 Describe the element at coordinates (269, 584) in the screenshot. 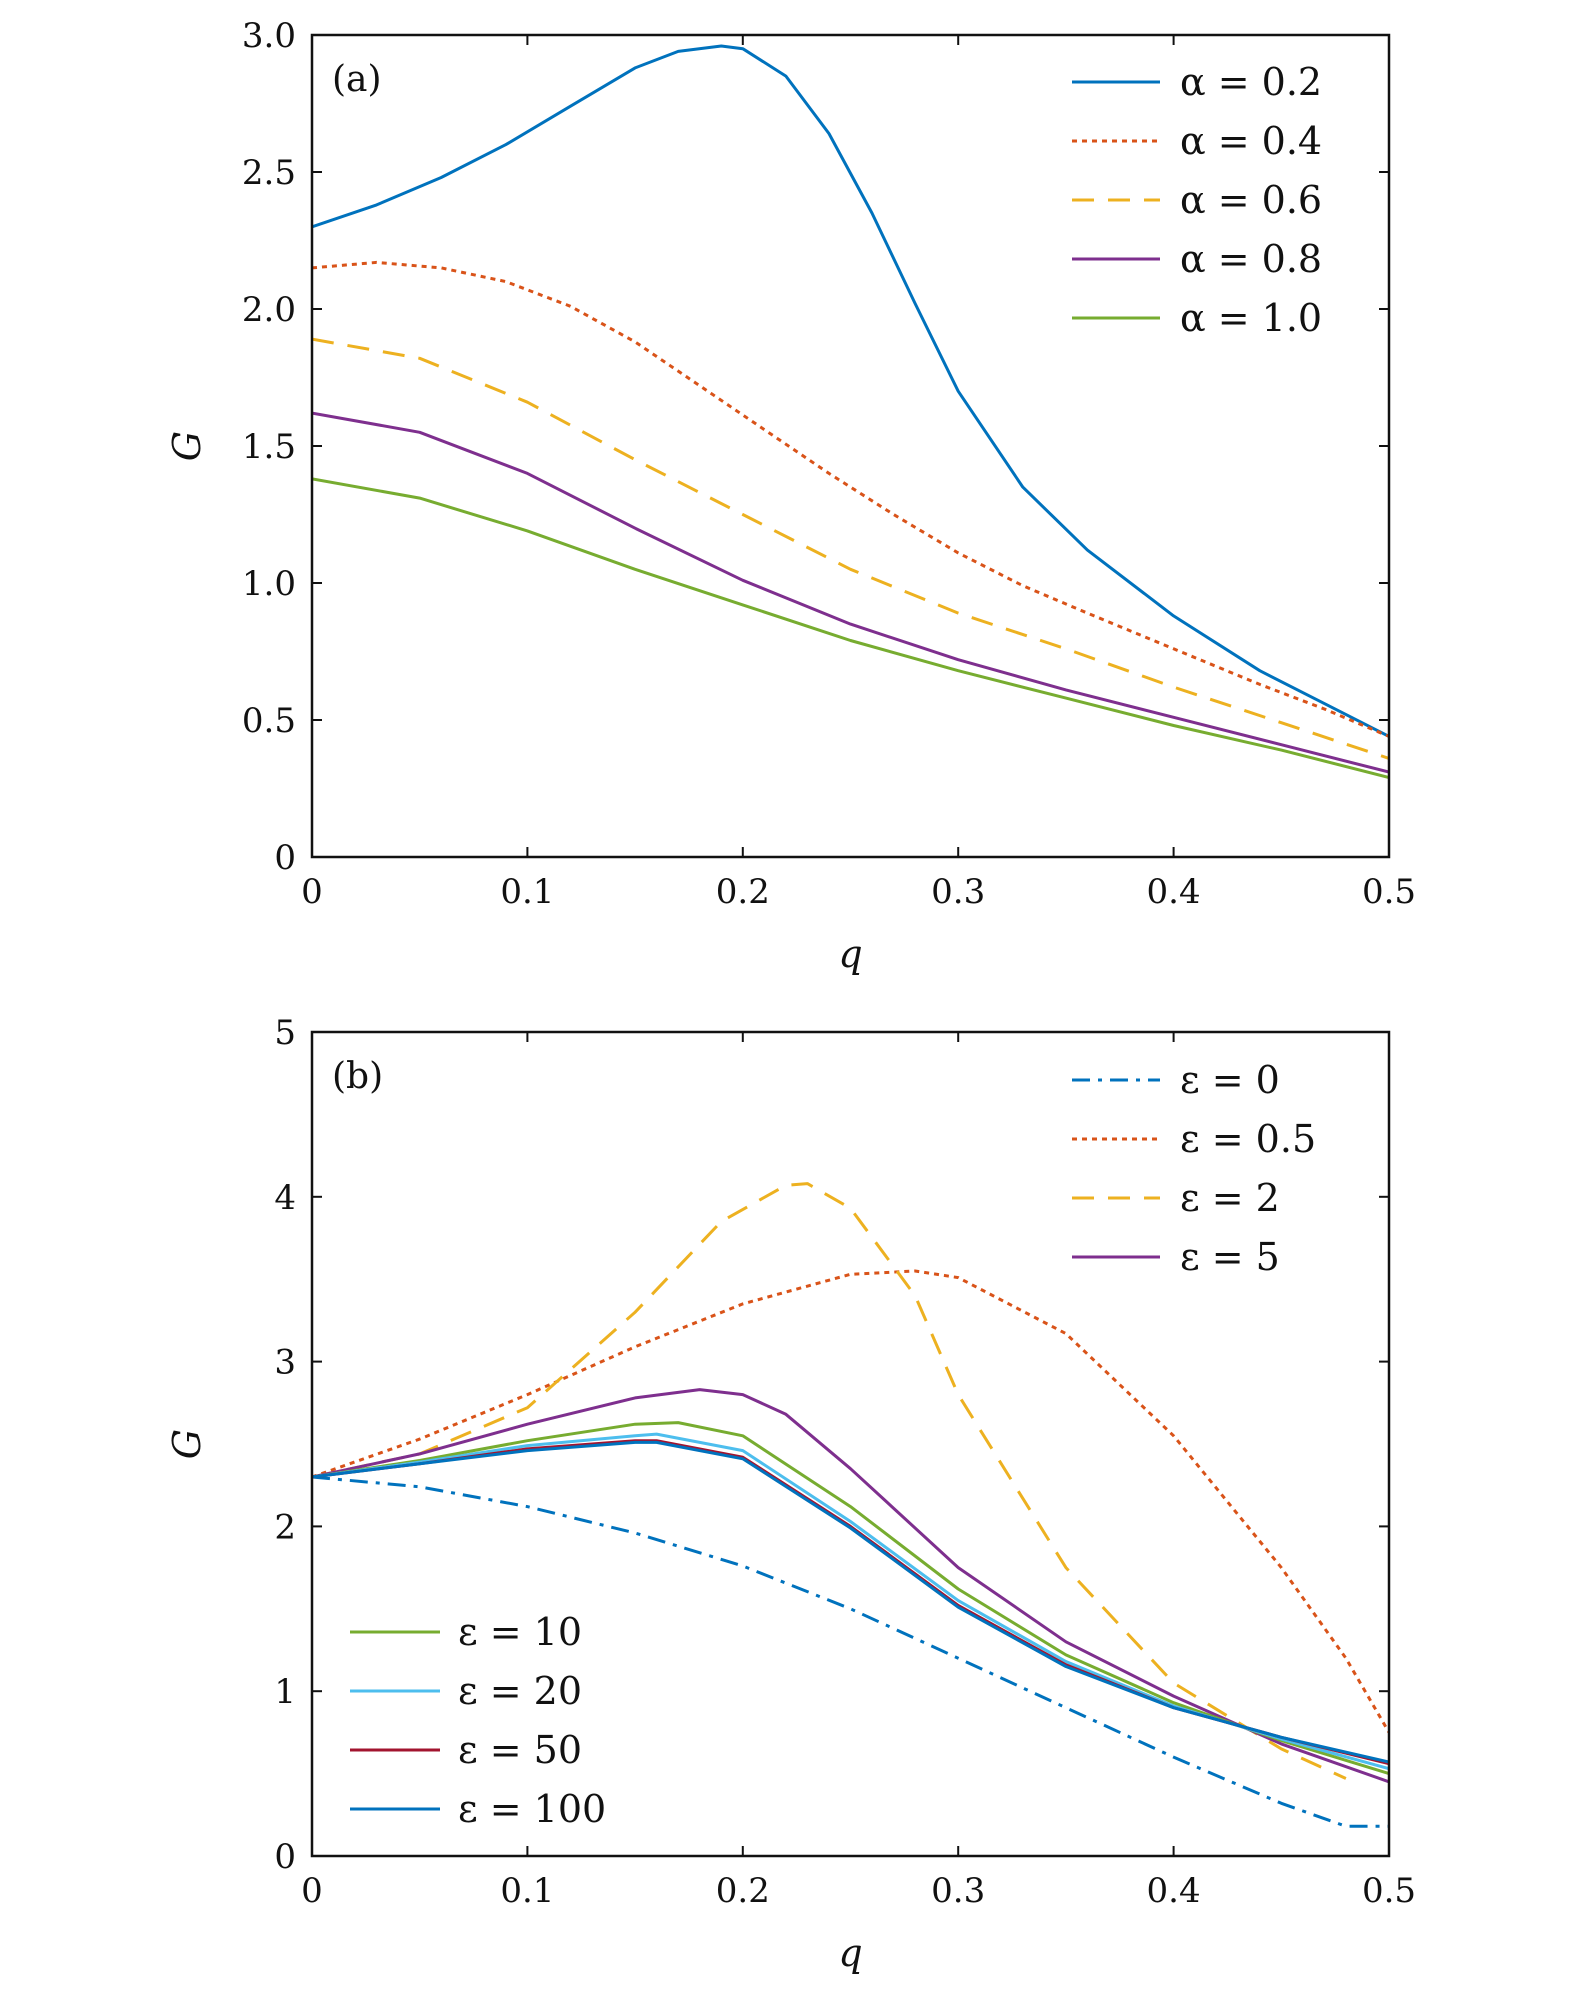

I see `y-tick-label: 1.0` at that location.